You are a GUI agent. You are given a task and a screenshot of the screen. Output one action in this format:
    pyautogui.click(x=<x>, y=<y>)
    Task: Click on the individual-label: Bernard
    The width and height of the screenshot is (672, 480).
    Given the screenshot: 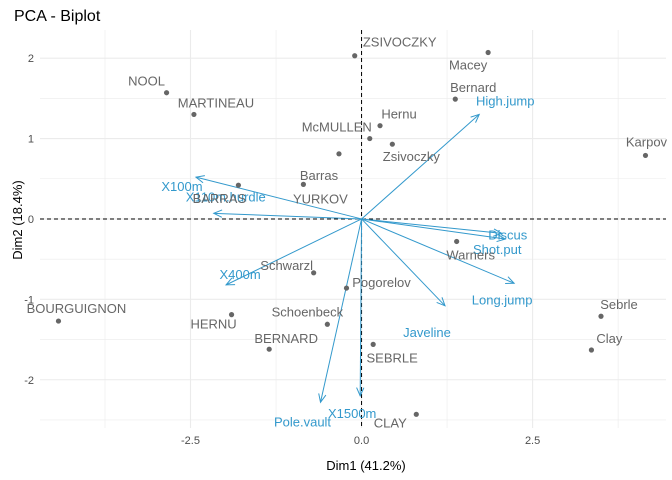 What is the action you would take?
    pyautogui.click(x=473, y=87)
    